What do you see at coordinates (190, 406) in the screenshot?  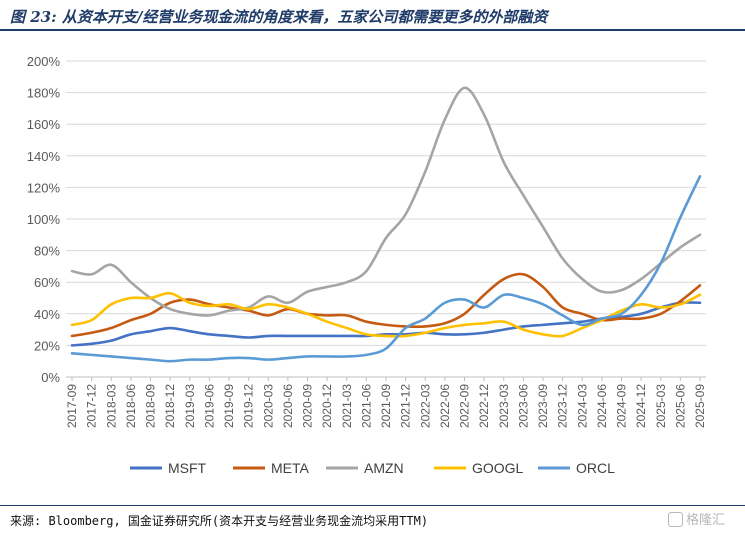 I see `x-tick-label: 2019-03` at bounding box center [190, 406].